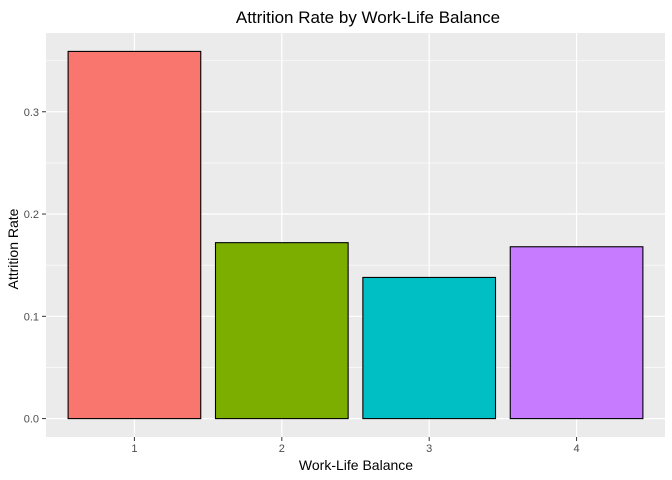  I want to click on y-tick-label: 0.1, so click(31, 317).